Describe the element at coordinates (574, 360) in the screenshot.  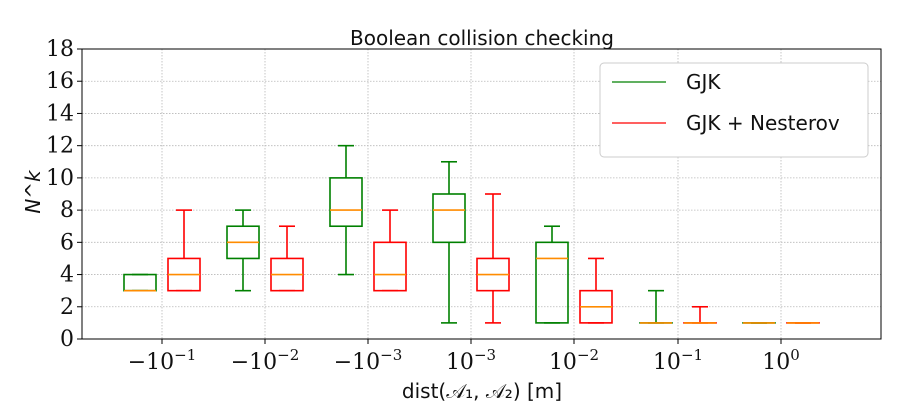
I see `x-tick-label: 10⁻²` at that location.